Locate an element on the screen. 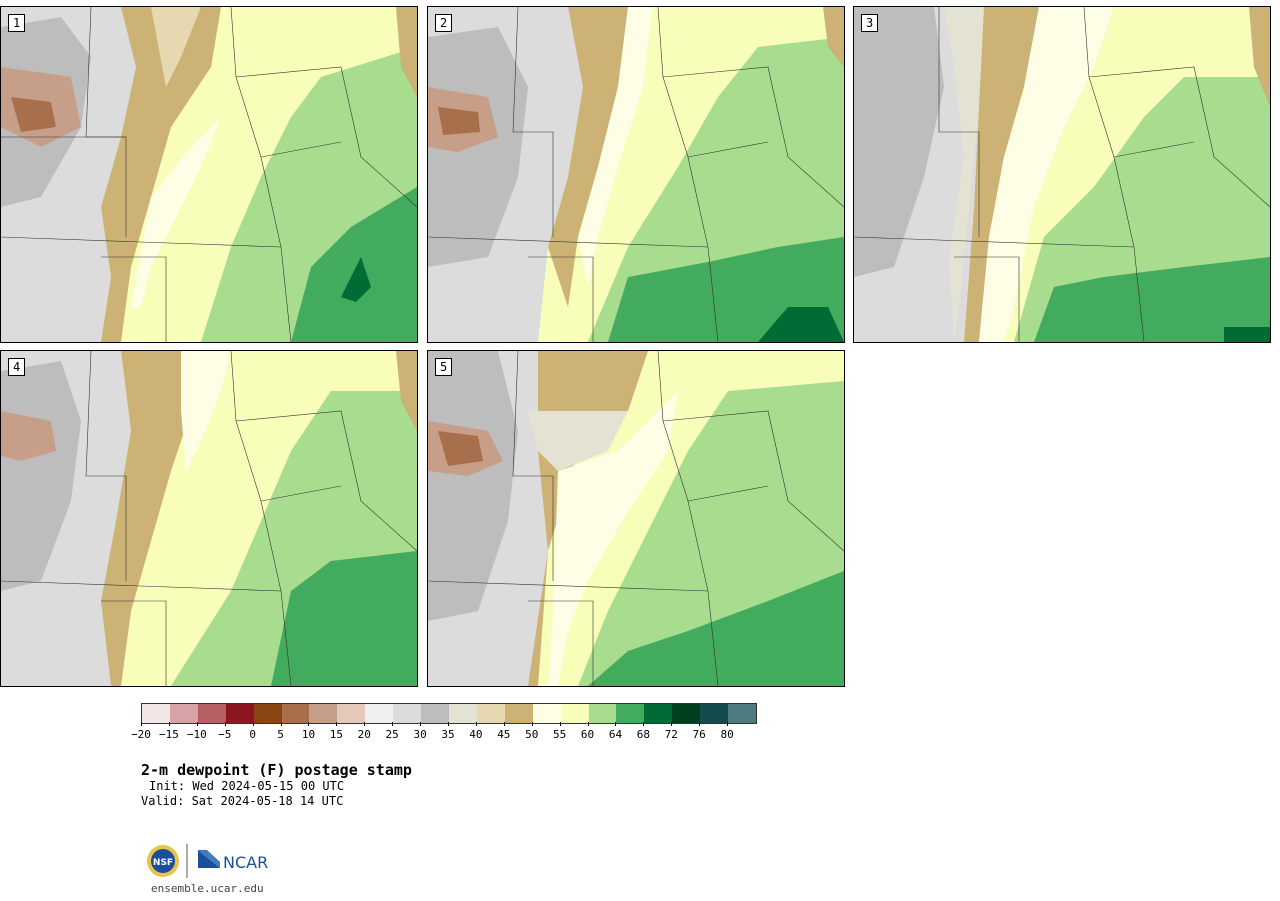 The width and height of the screenshot is (1280, 901). plot-title: 2-m dewpoint (F) postage stamp is located at coordinates (276, 770).